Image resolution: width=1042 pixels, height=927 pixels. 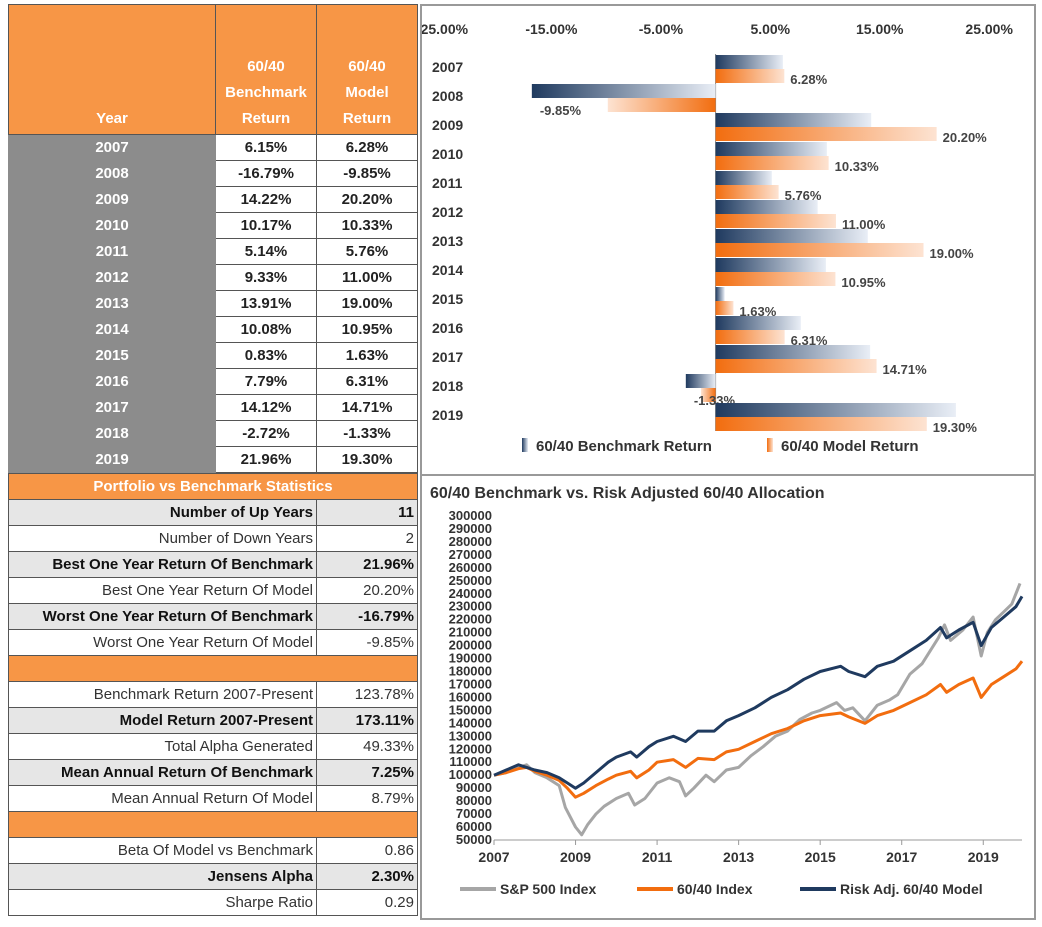 I want to click on stat-label: Benchmark Return 2007-Present, so click(x=162, y=694).